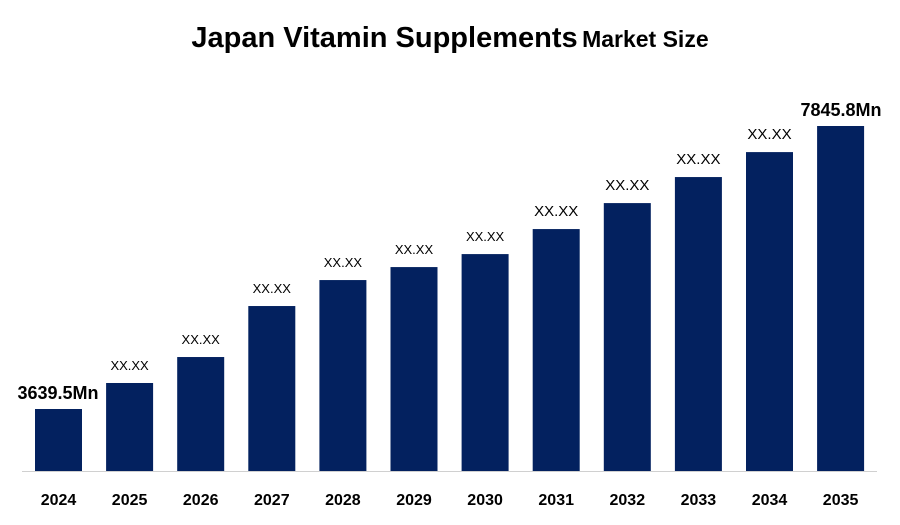  Describe the element at coordinates (59, 500) in the screenshot. I see `x-tick-label-2024: 2024` at that location.